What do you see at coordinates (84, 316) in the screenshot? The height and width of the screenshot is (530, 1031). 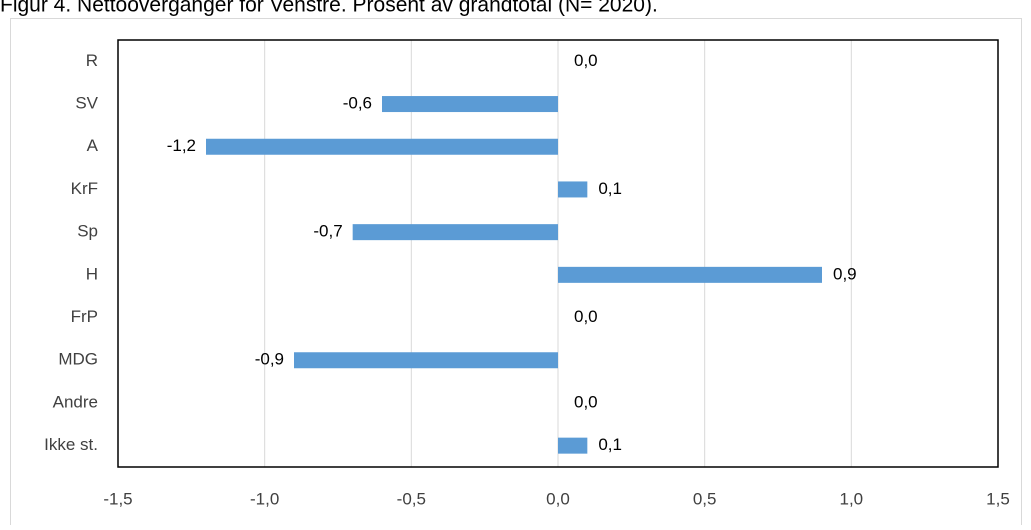 I see `y-tick-label: FrP` at bounding box center [84, 316].